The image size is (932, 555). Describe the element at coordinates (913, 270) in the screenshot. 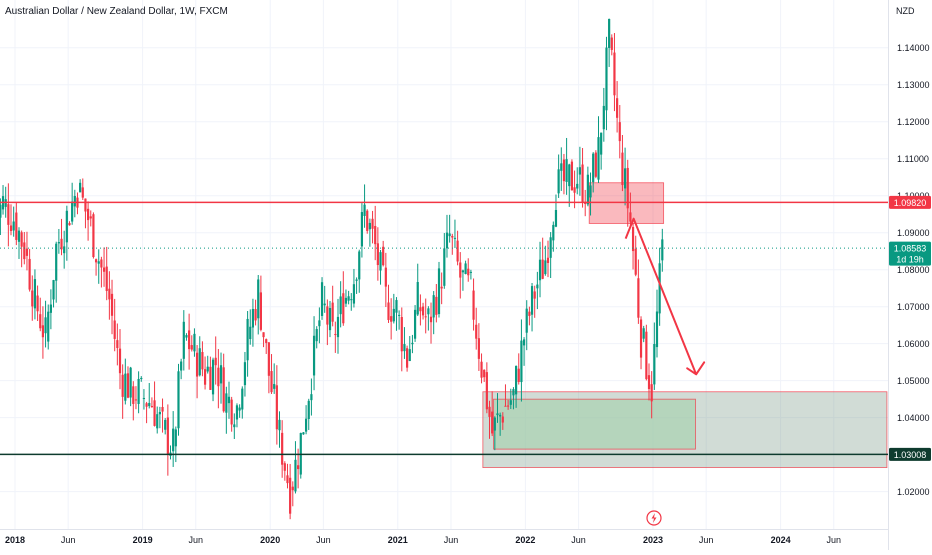

I see `y-tick-label: 1.08000` at that location.